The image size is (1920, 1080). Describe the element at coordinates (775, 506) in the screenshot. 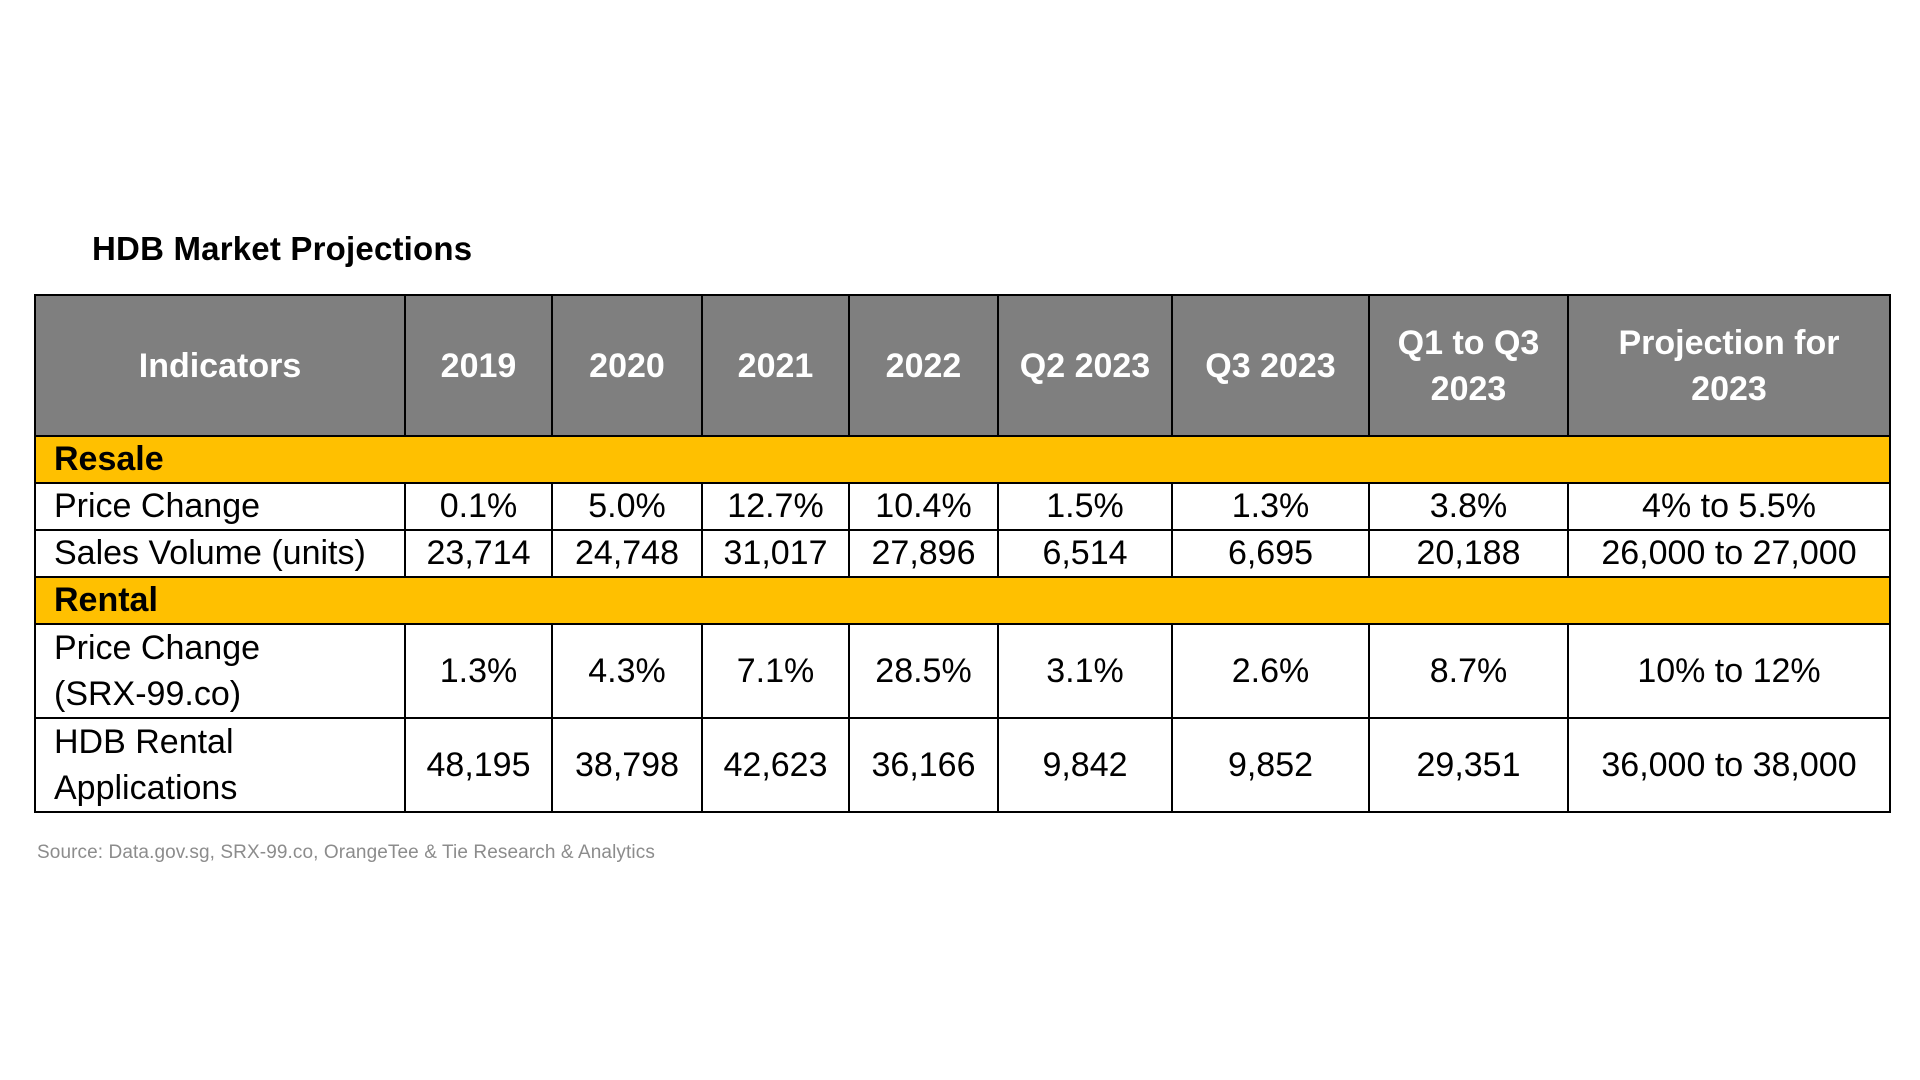

I see `table-cell: 12.7%` at that location.